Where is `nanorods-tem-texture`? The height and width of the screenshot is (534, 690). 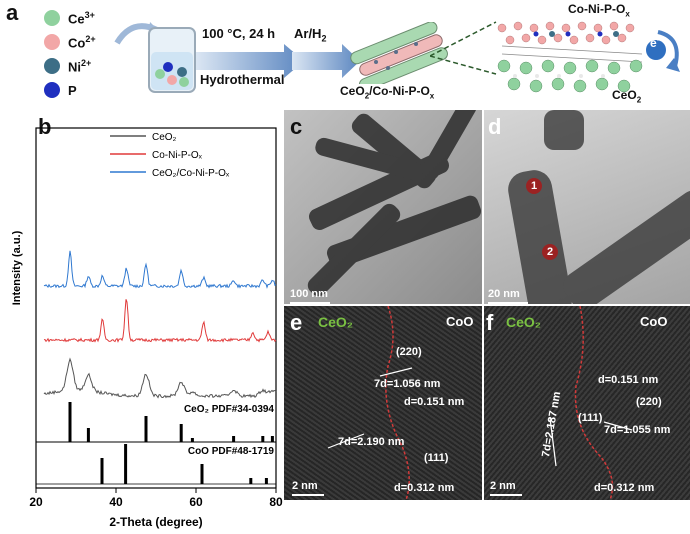 nanorods-tem-texture is located at coordinates (394, 203).